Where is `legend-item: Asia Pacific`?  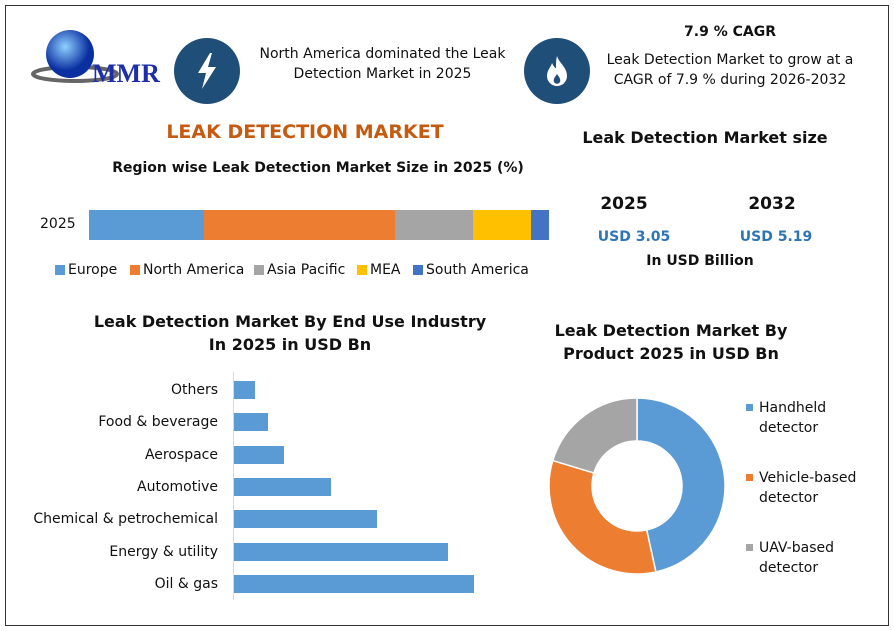
legend-item: Asia Pacific is located at coordinates (299, 270).